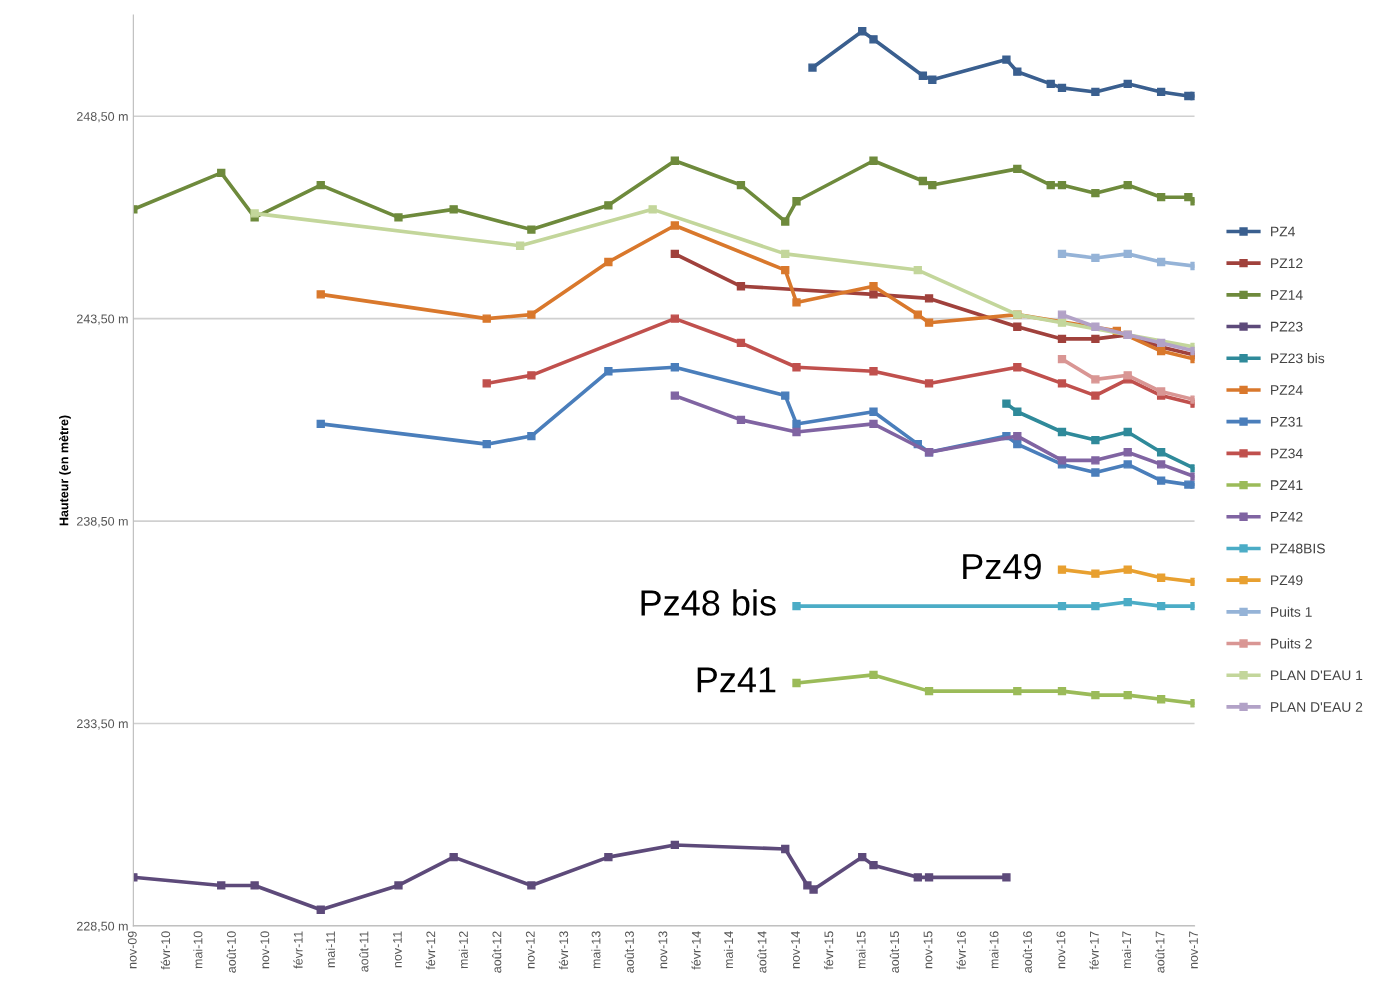 This screenshot has height=1001, width=1389. Describe the element at coordinates (1317, 675) in the screenshot. I see `legend-label: PLAN D'EAU 1` at that location.